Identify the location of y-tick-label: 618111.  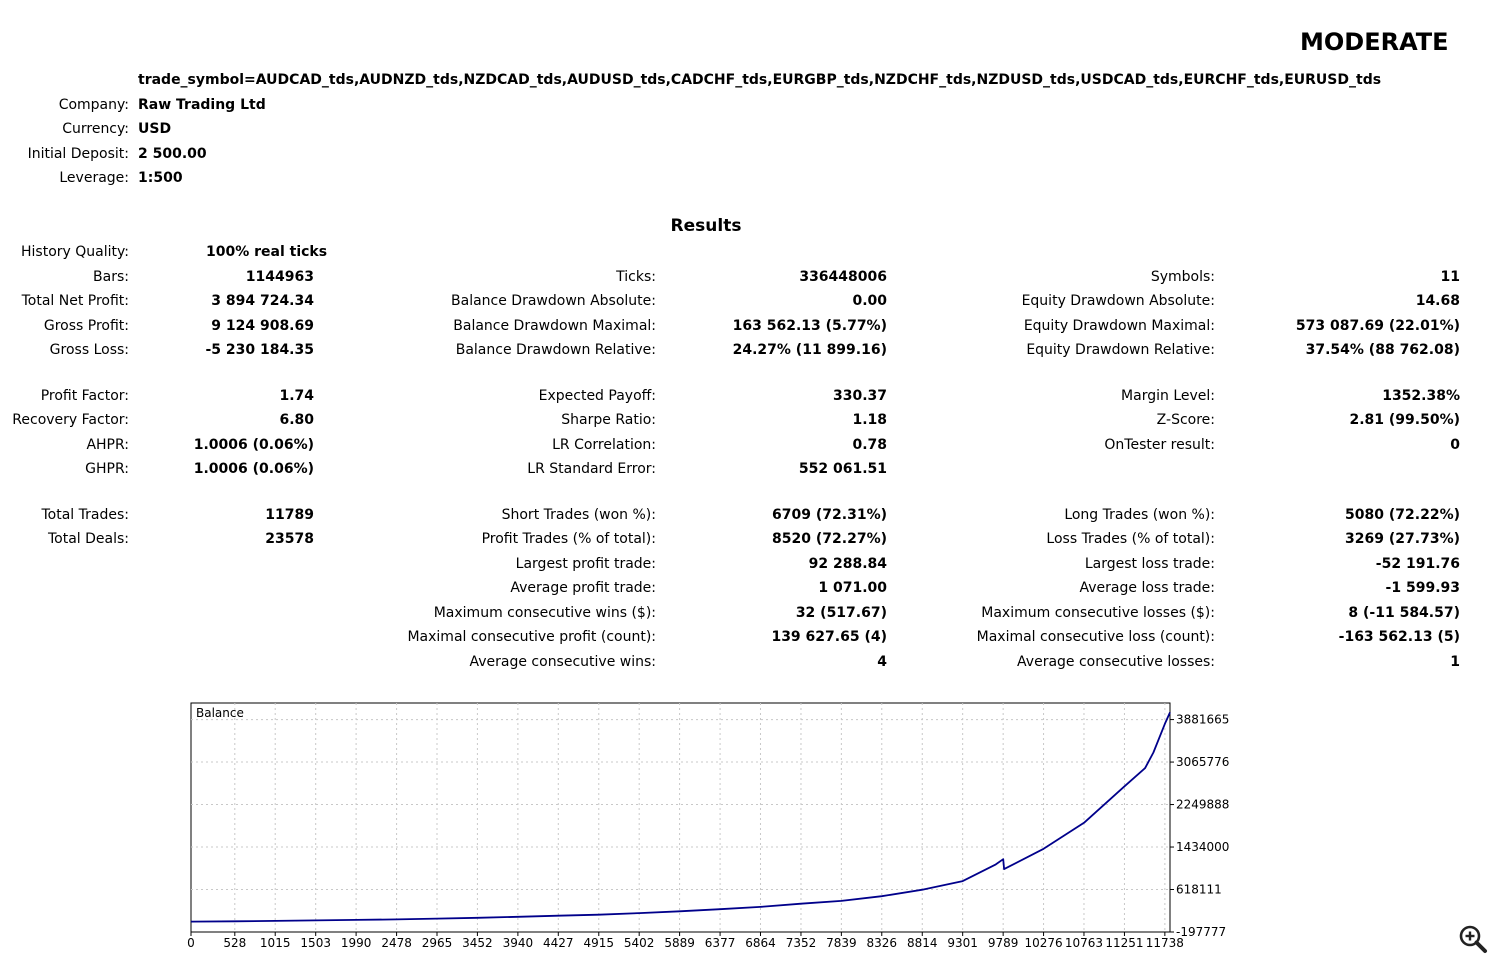
(1199, 890).